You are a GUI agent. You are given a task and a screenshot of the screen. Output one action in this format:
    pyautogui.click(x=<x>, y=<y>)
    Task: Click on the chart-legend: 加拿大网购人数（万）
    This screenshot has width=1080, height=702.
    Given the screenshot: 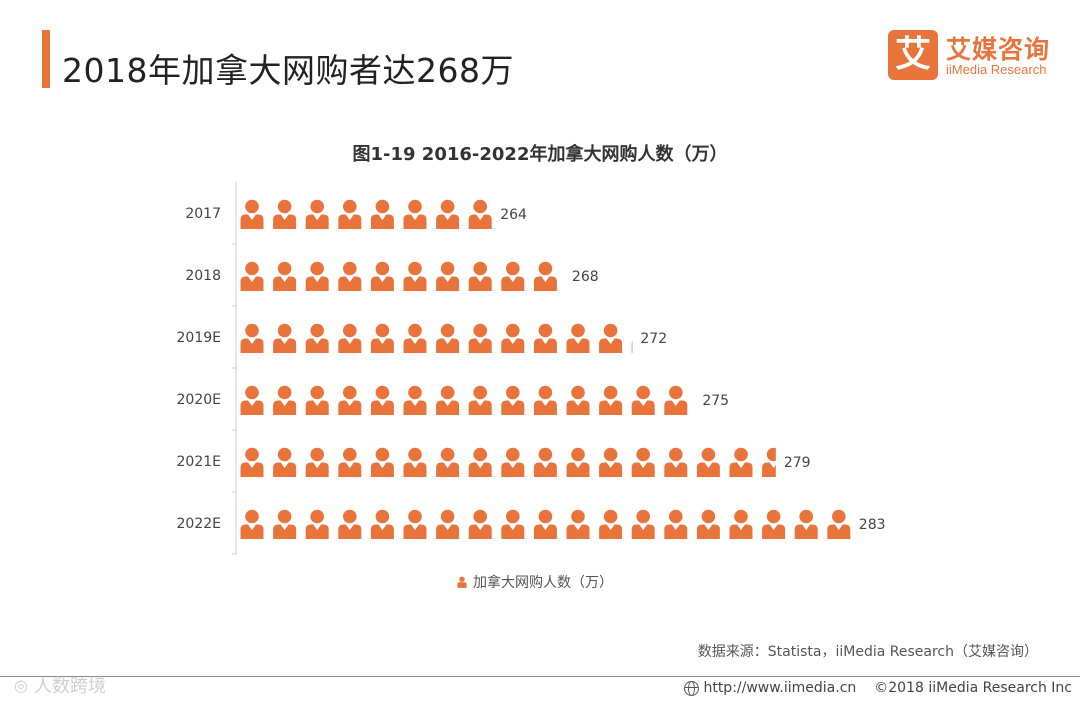 What is the action you would take?
    pyautogui.click(x=535, y=582)
    